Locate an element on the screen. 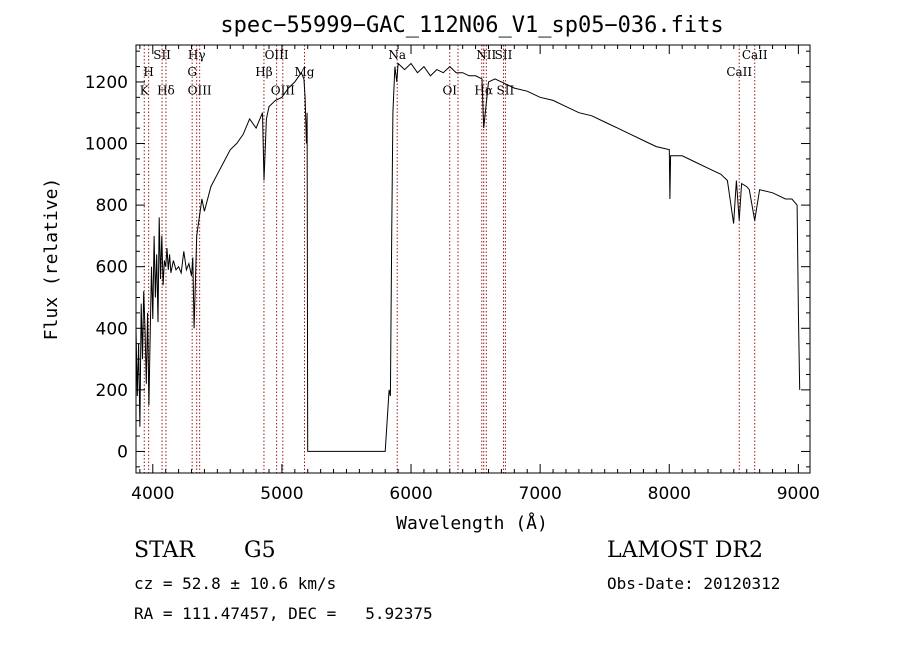 This screenshot has width=900, height=649. line-label: NII is located at coordinates (486, 55).